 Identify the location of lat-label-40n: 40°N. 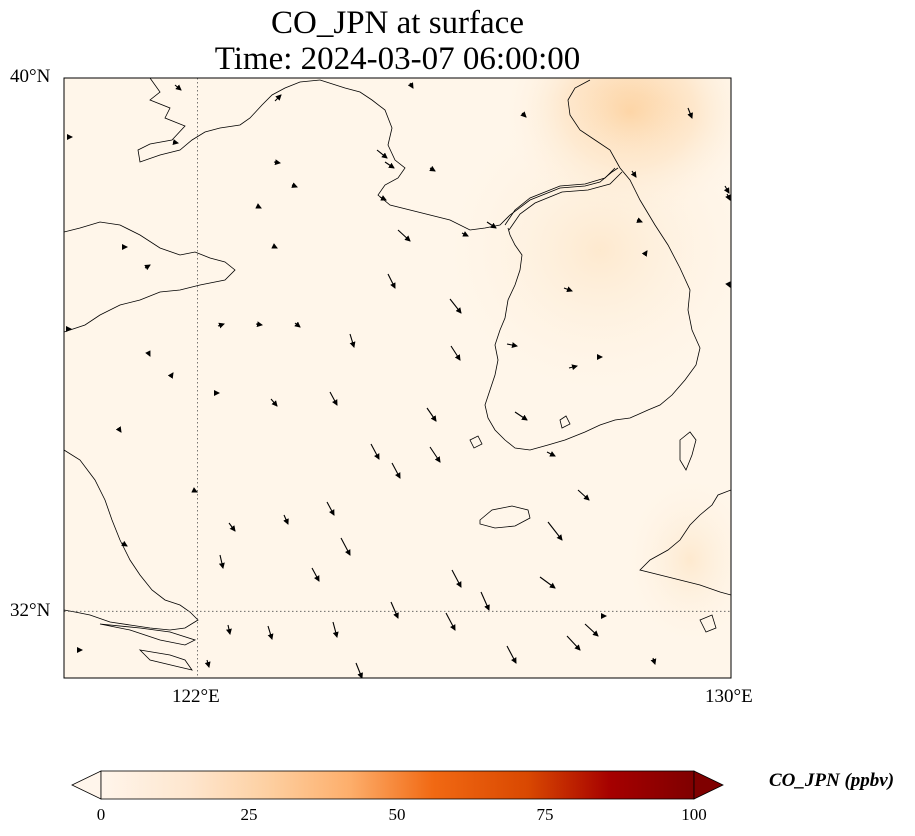
(30, 76).